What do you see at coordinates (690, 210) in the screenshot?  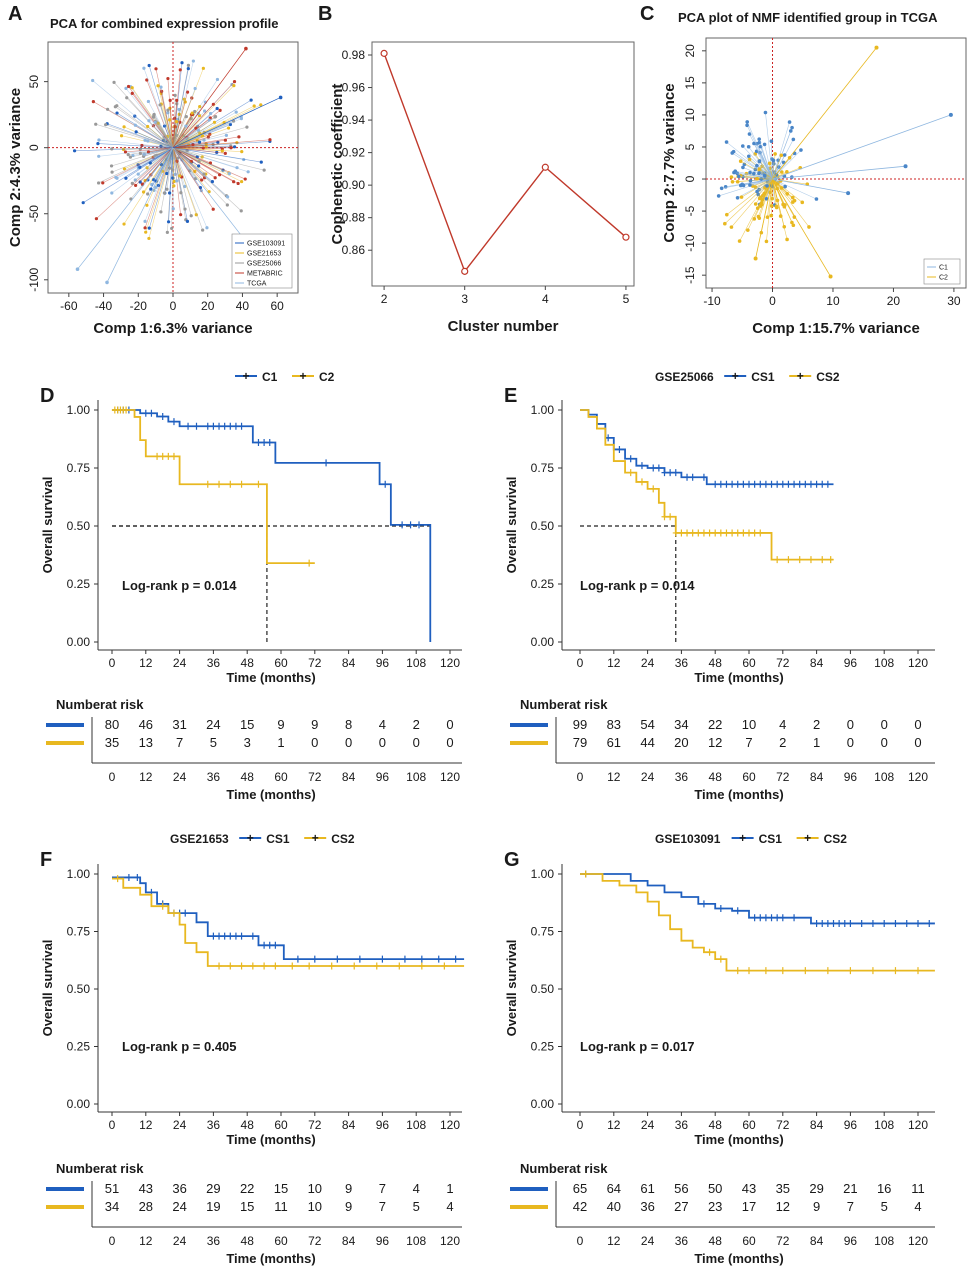 I see `y-tick-label: -5` at bounding box center [690, 210].